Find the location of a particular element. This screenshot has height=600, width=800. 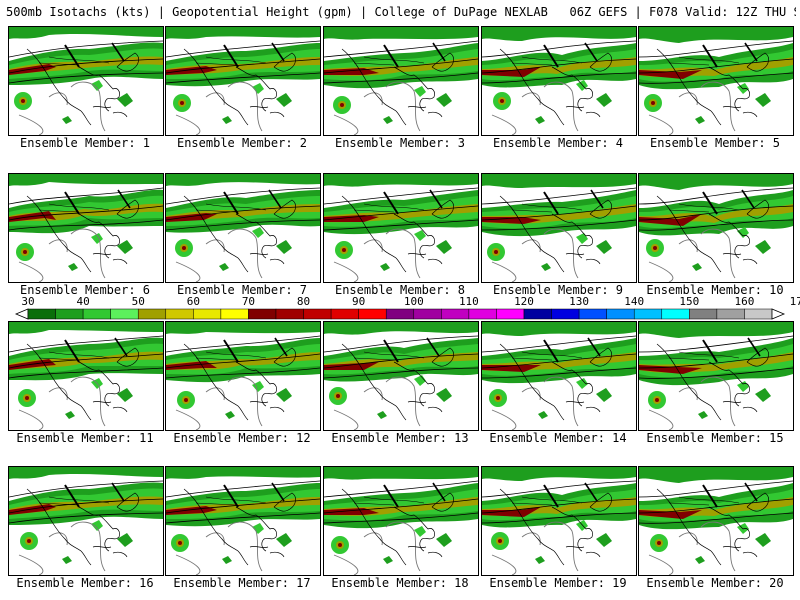

ensemble-member-label: Ensemble Member: 20 is located at coordinates (715, 583).